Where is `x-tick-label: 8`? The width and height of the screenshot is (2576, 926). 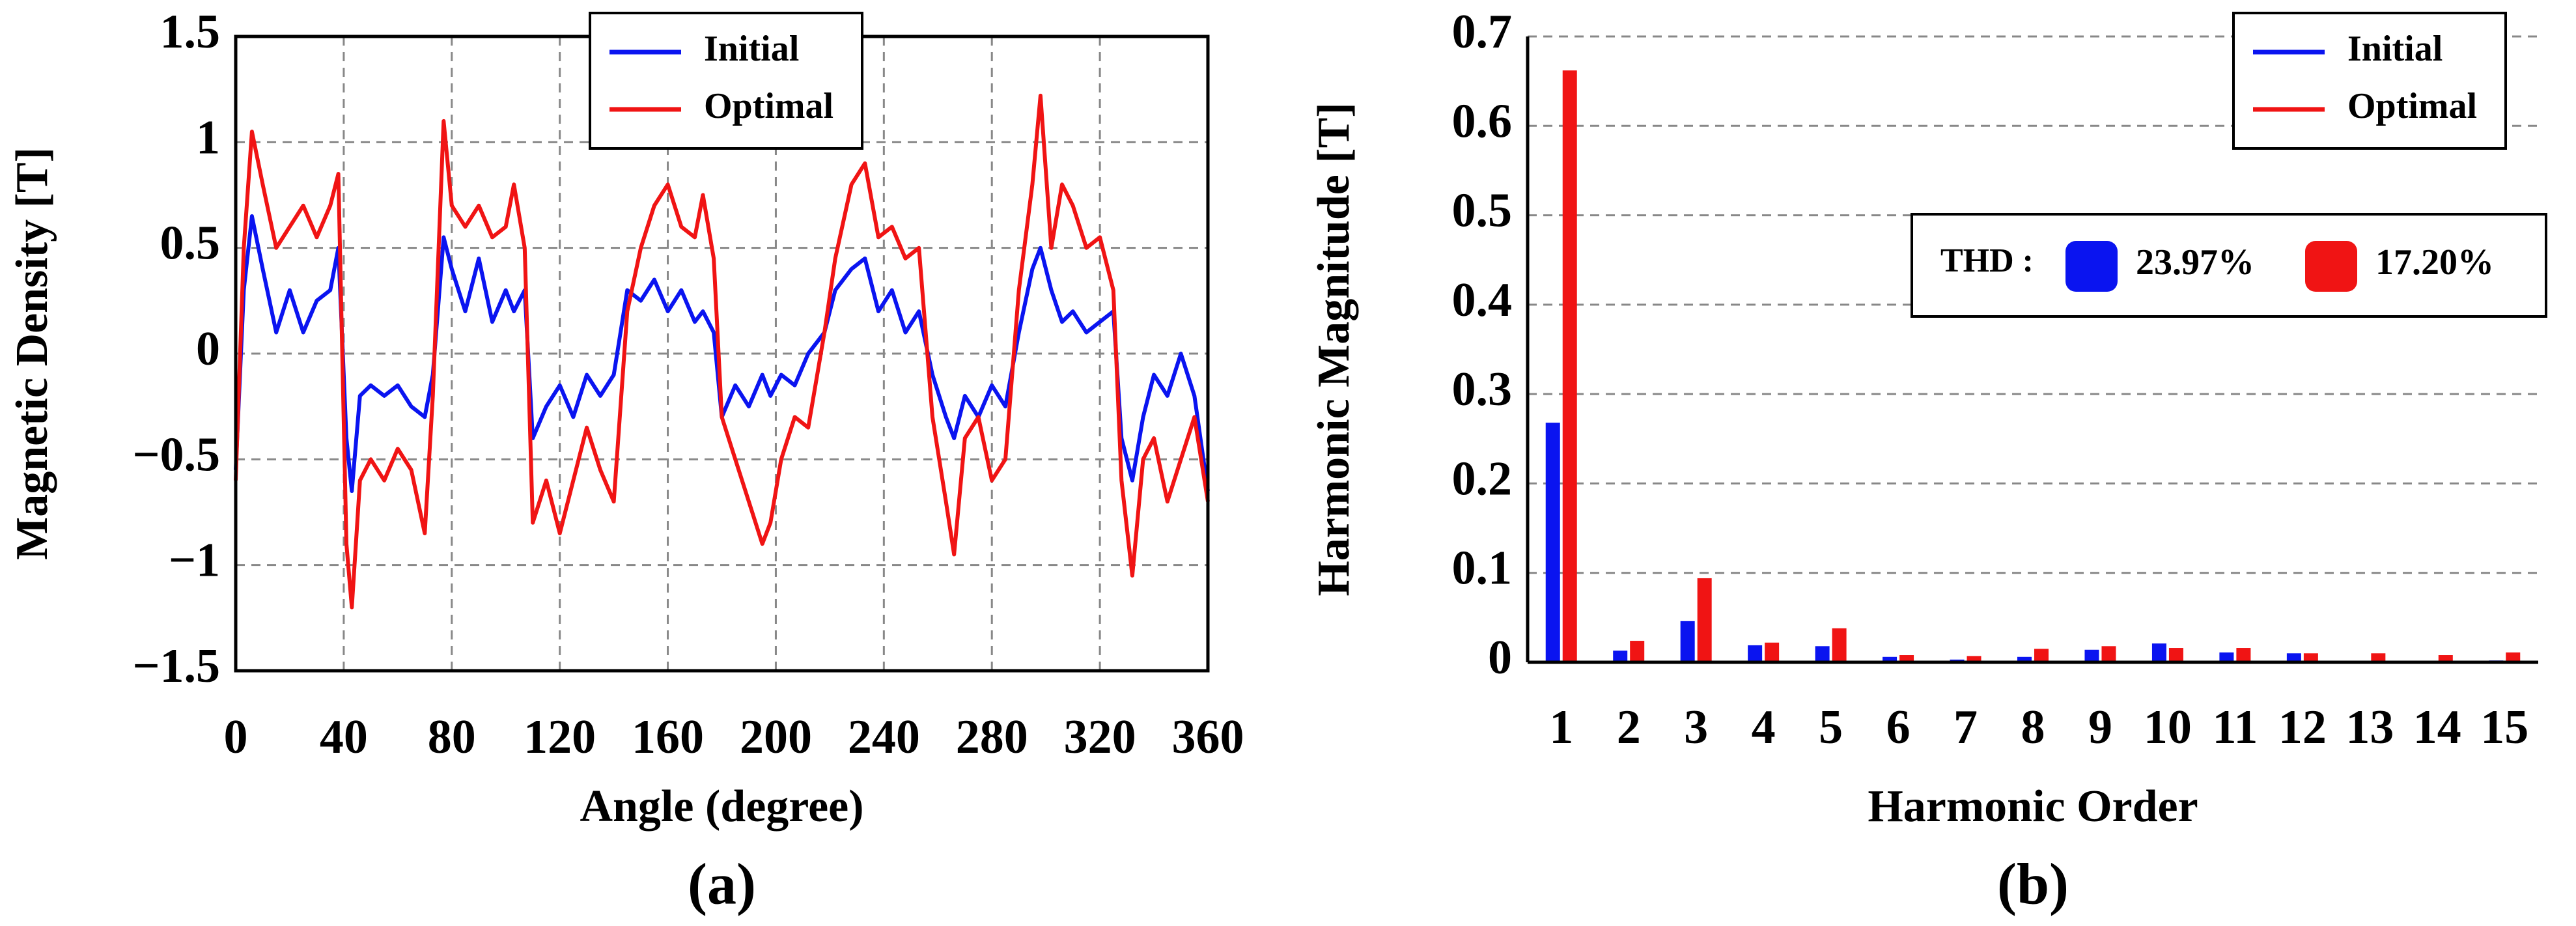 x-tick-label: 8 is located at coordinates (2033, 727).